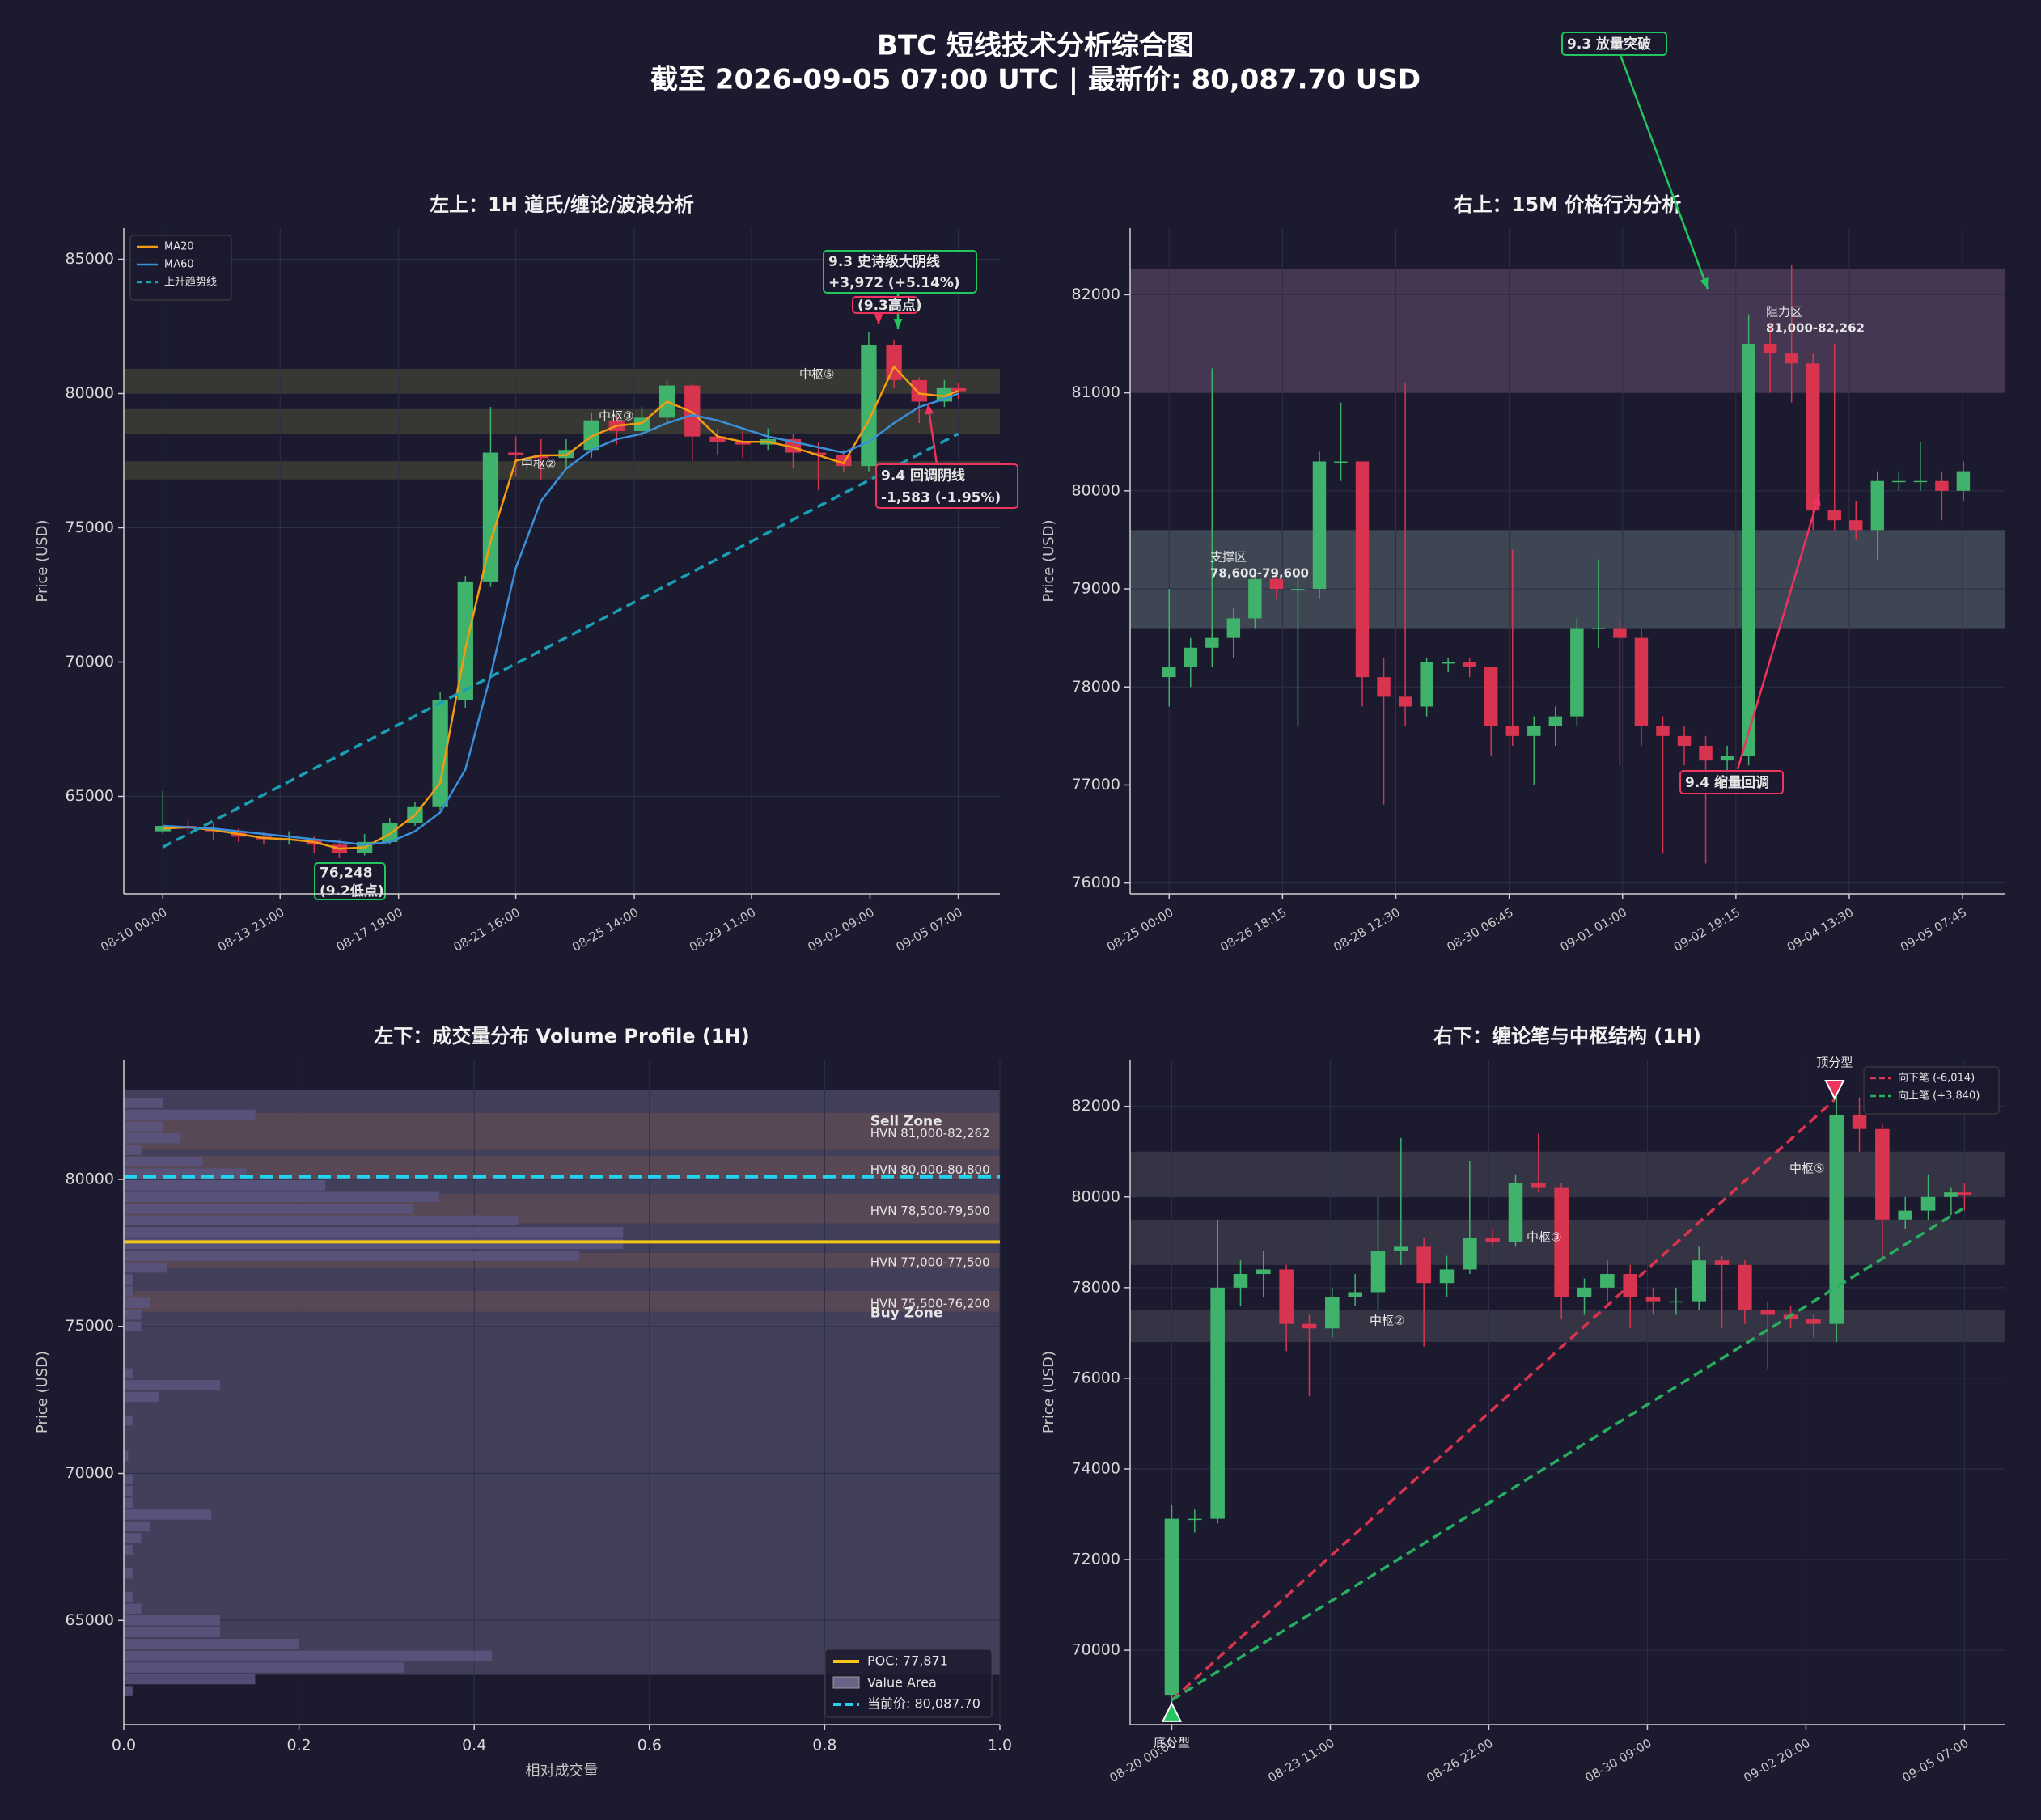 This screenshot has height=1820, width=2041. I want to click on panel-title: 左上：1H 道氏/缠论/波浪分析, so click(562, 204).